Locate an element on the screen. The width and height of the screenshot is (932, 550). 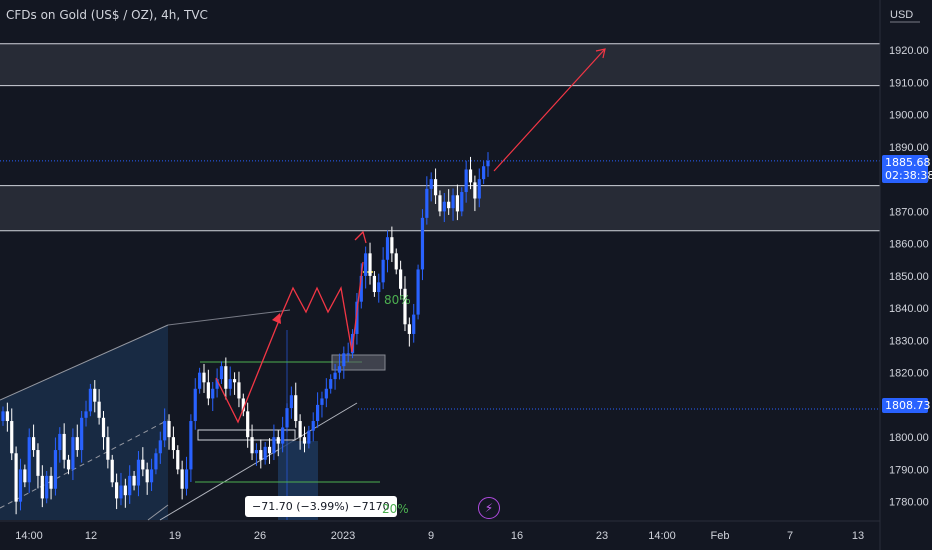
lightning-bolt-icon: ⚡ is located at coordinates (489, 508).